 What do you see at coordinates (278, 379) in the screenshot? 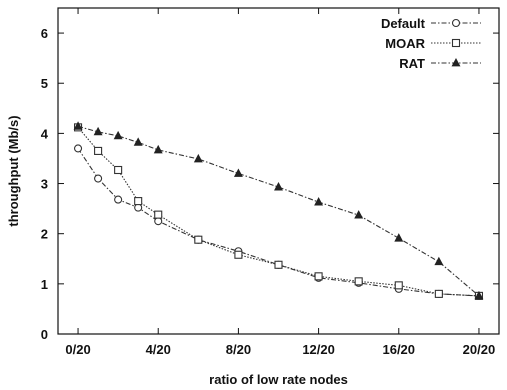
I see `x-axis-label: ratio of low rate nodes` at bounding box center [278, 379].